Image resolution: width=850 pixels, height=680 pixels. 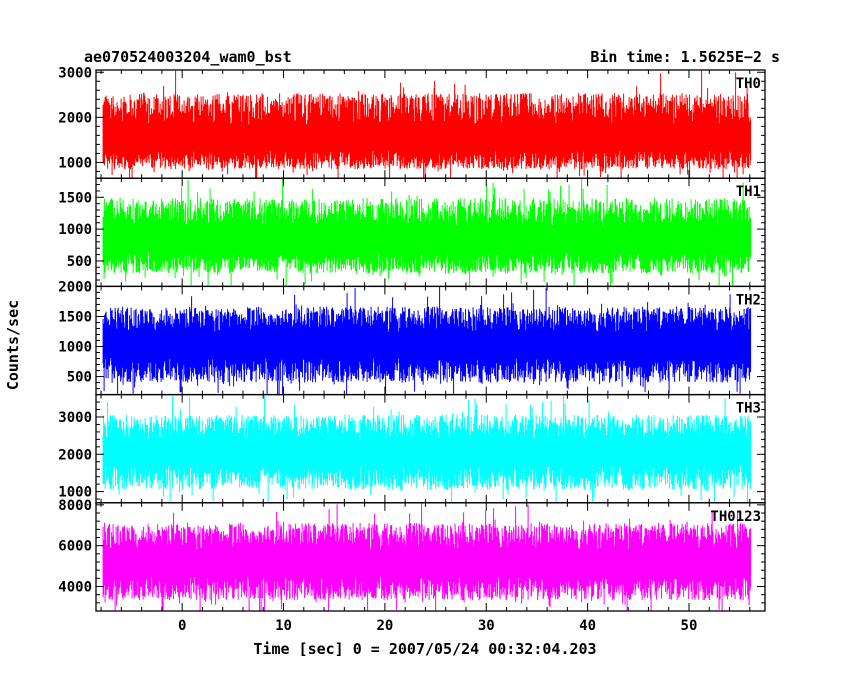 I want to click on panel-th0: 1000 2000 3000 TH0, so click(x=412, y=122).